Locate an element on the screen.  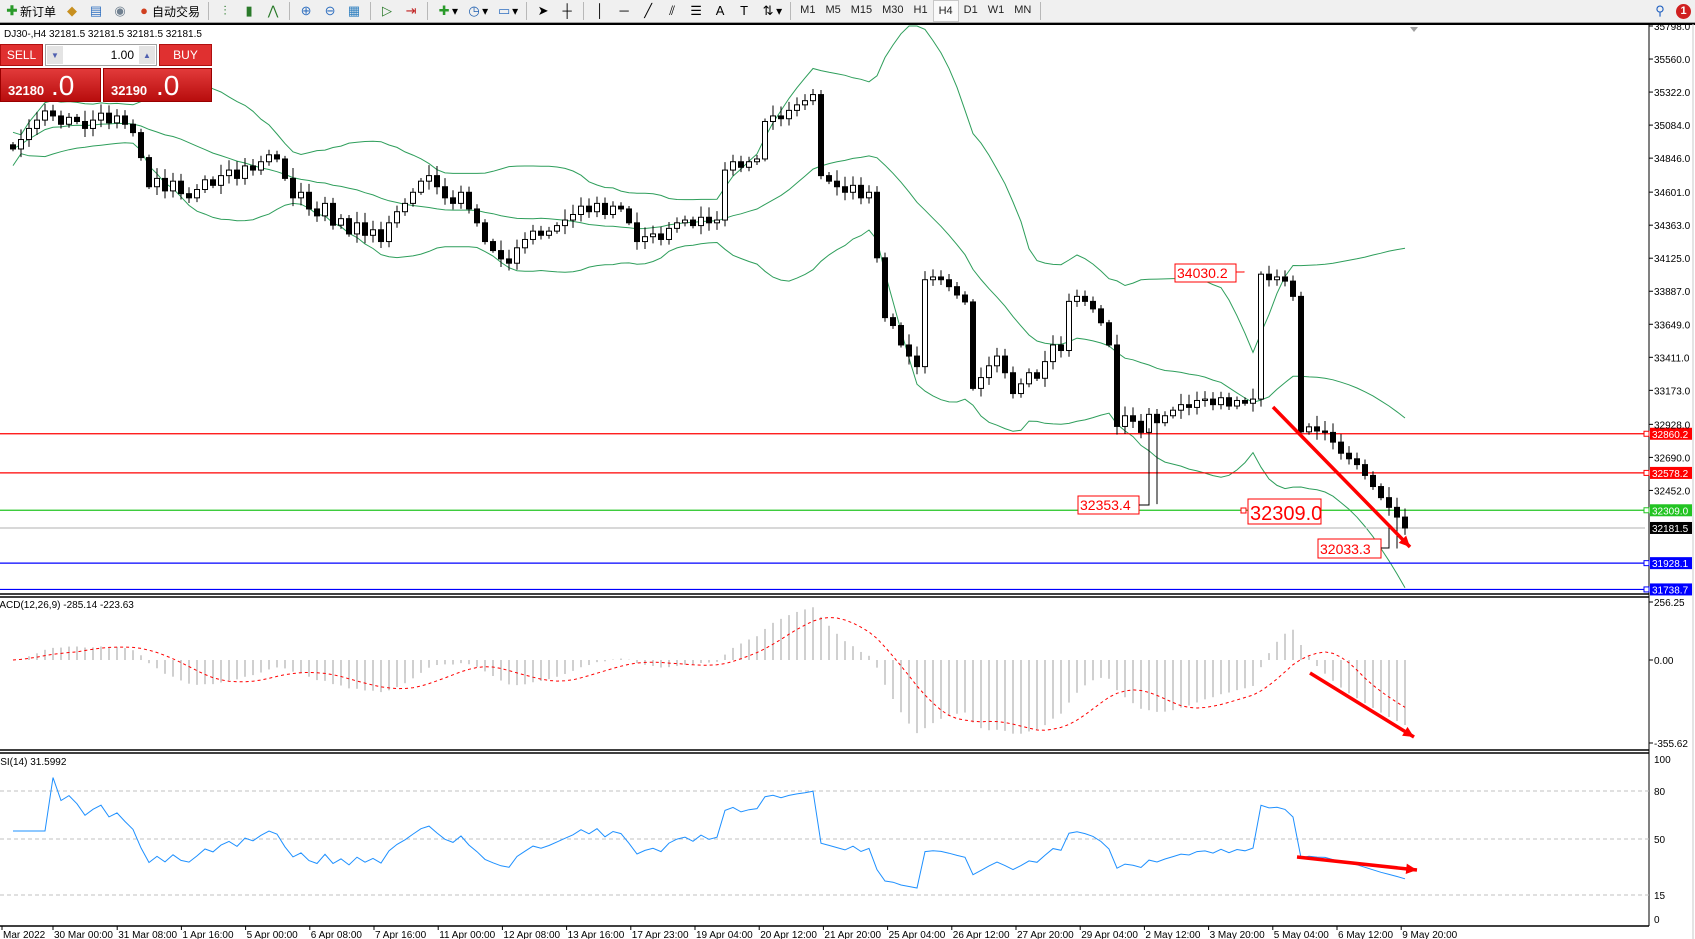
auto-scroll-button: ▷ is located at coordinates (387, 11).